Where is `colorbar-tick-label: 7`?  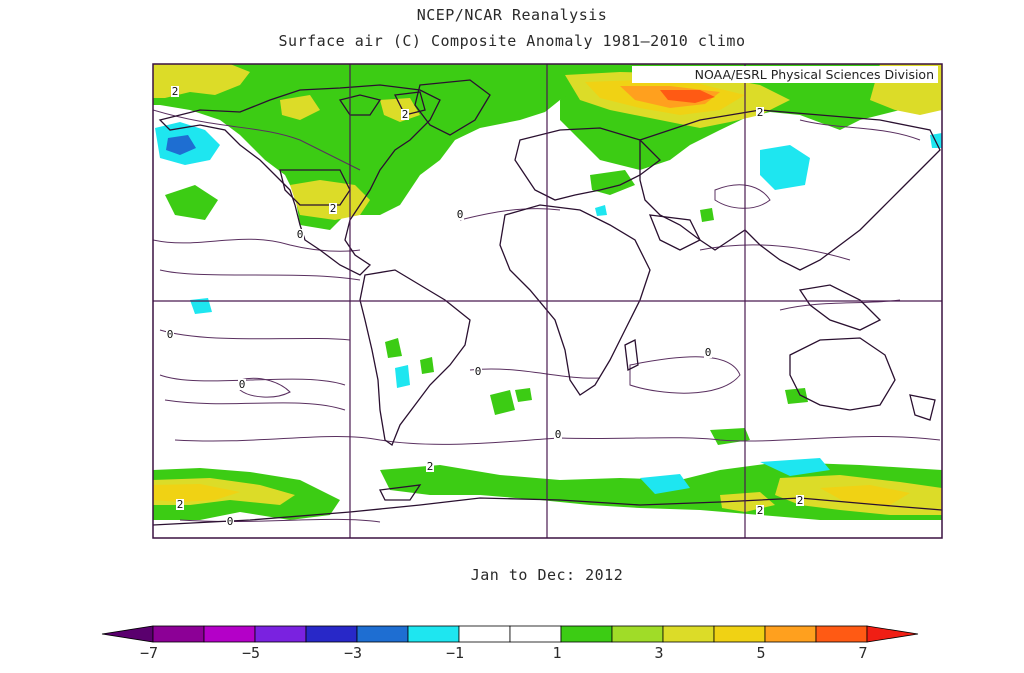
colorbar-tick-label: 7 is located at coordinates (863, 653).